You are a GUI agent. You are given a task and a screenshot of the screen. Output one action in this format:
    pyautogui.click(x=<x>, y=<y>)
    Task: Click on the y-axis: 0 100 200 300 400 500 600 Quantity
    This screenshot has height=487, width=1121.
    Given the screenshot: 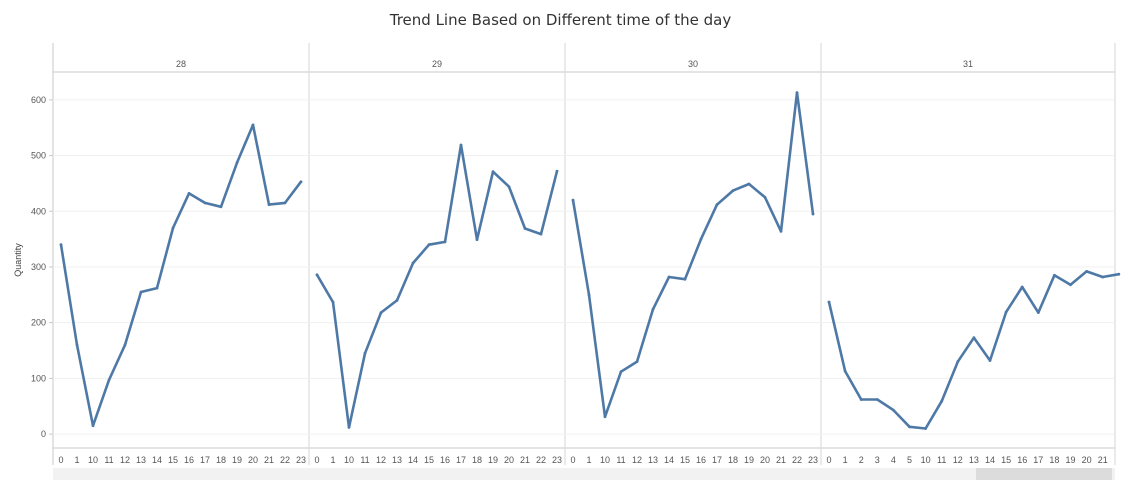 What is the action you would take?
    pyautogui.click(x=33, y=267)
    